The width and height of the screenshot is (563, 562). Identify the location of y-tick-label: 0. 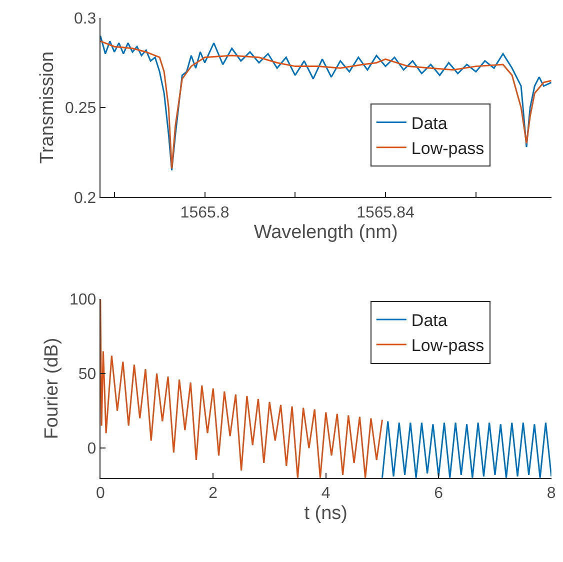
(91, 449).